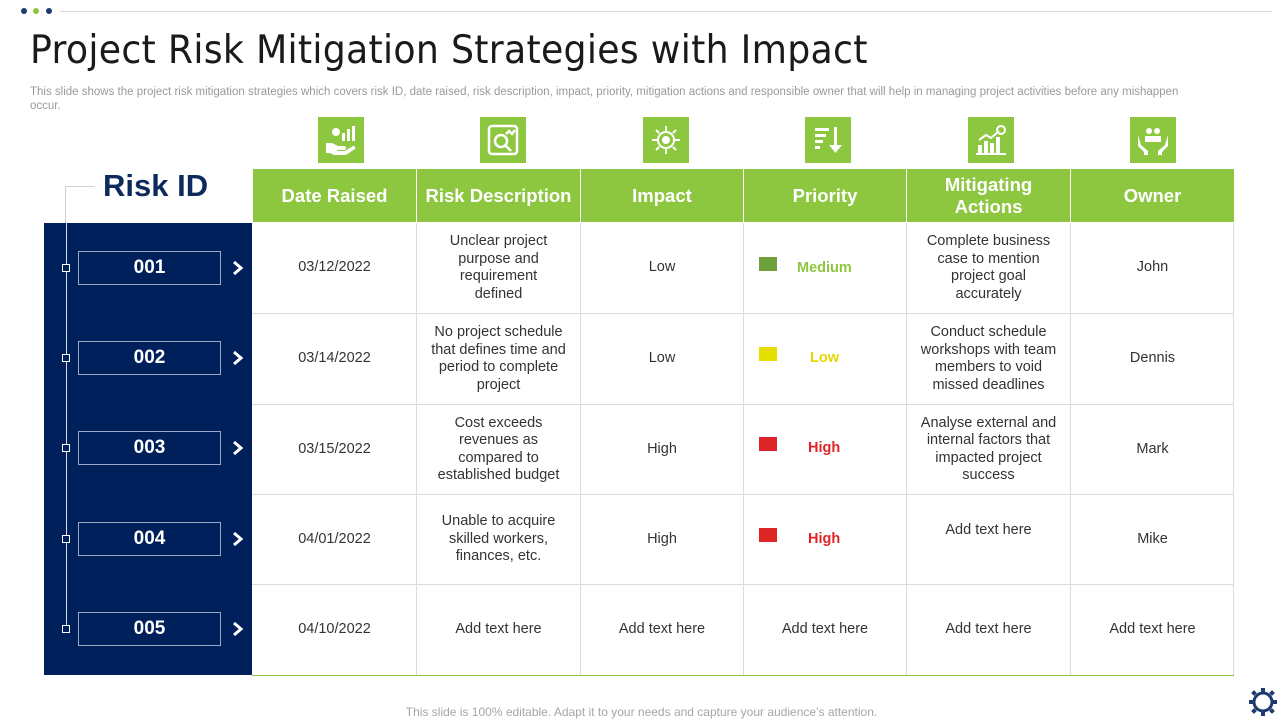  I want to click on cell-owner: Dennis, so click(1152, 358).